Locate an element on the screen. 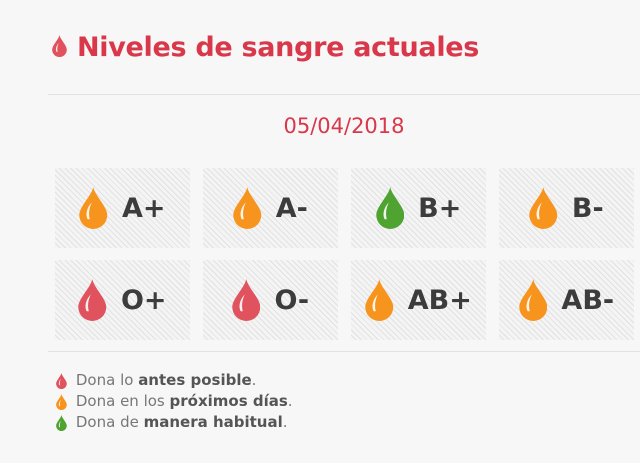 Image resolution: width=640 pixels, height=463 pixels. blood-type-card: B- is located at coordinates (566, 208).